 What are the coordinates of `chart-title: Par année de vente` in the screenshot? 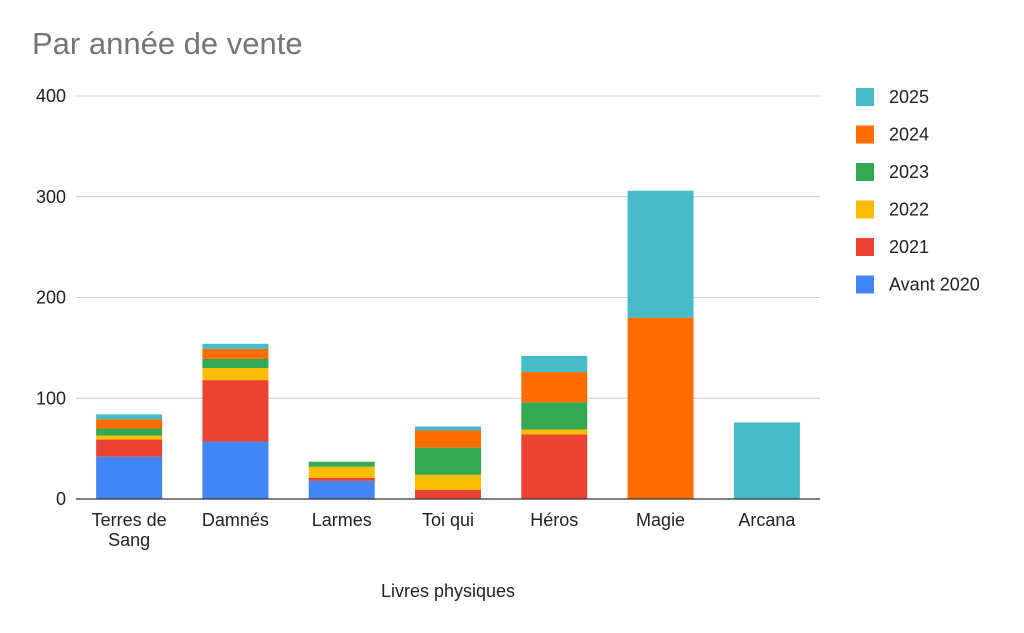 It's located at (167, 43).